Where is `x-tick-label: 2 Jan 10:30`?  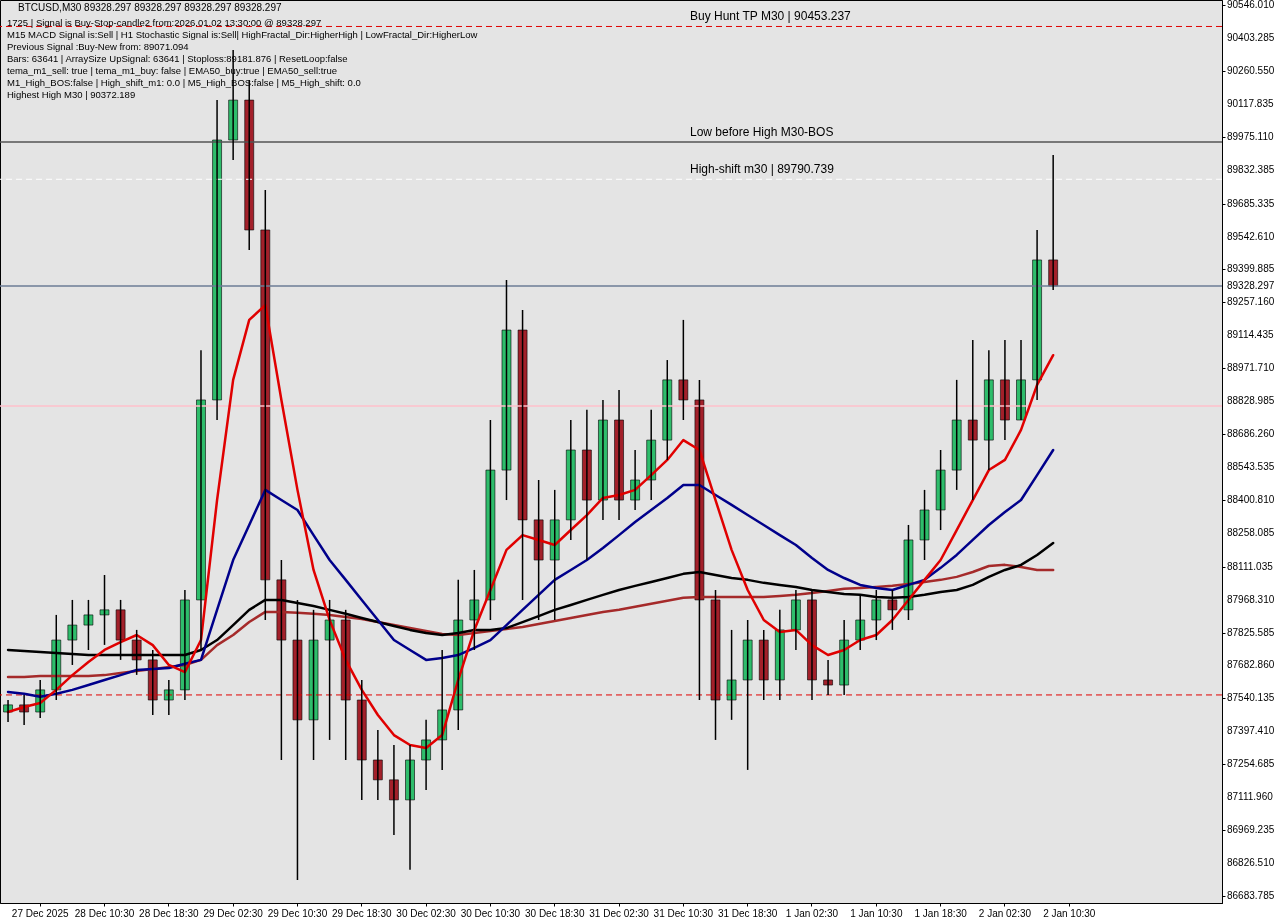 x-tick-label: 2 Jan 10:30 is located at coordinates (1069, 913).